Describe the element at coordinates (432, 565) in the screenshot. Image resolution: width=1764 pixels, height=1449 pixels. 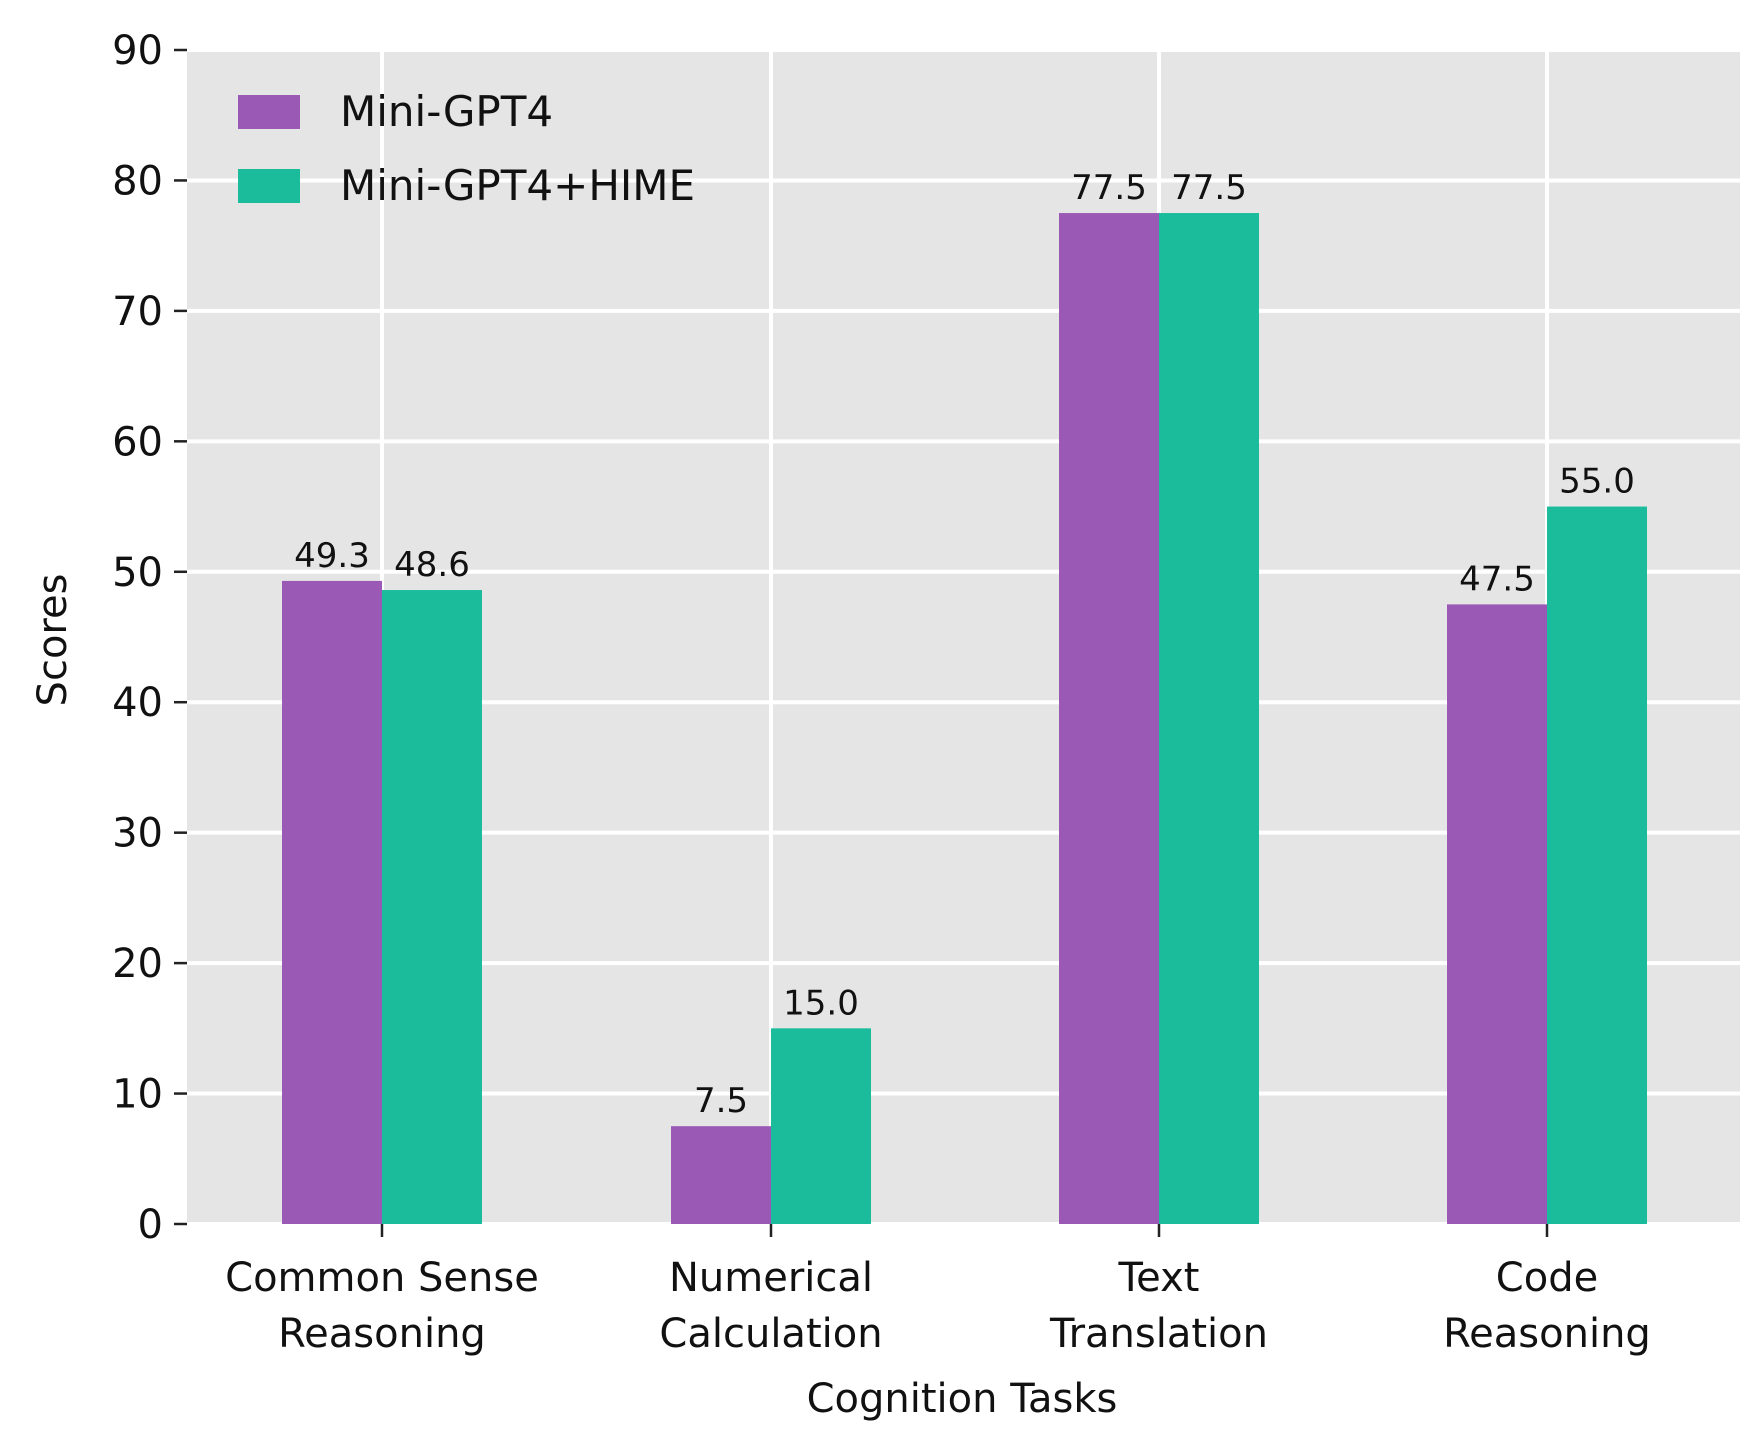
I see `bar-value-label: 48.6` at that location.